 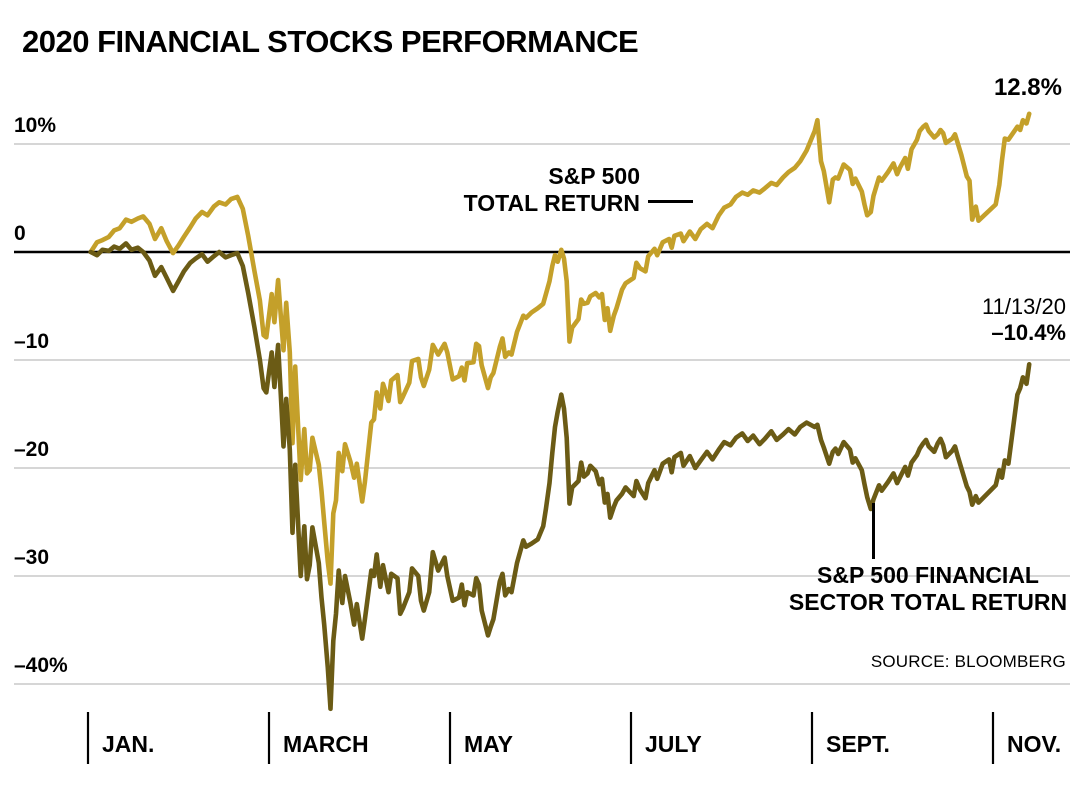 What do you see at coordinates (128, 744) in the screenshot?
I see `x-axis-label: JAN.` at bounding box center [128, 744].